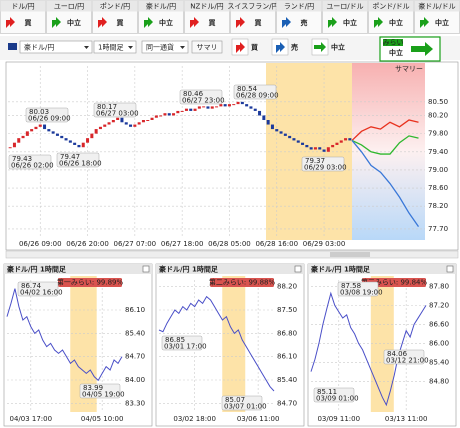 The width and height of the screenshot is (460, 428). I want to click on dropdown-arrow, so click(182, 47).